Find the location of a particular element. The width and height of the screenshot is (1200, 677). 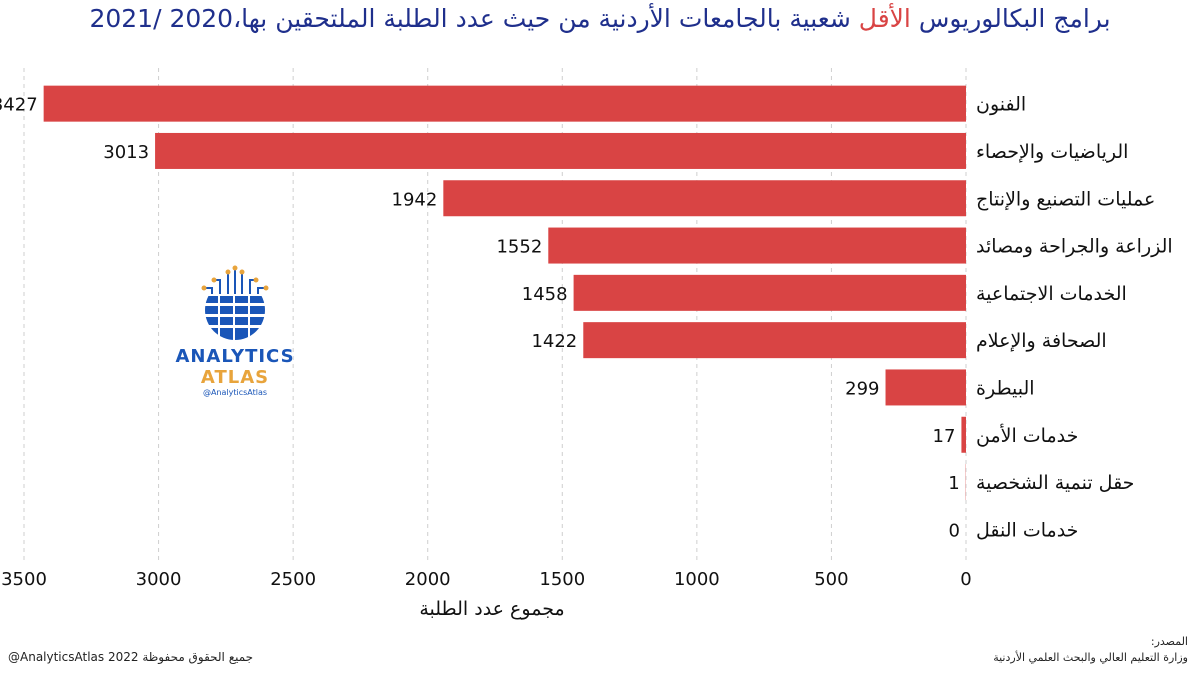

x-tick-label: 2000 is located at coordinates (428, 579).